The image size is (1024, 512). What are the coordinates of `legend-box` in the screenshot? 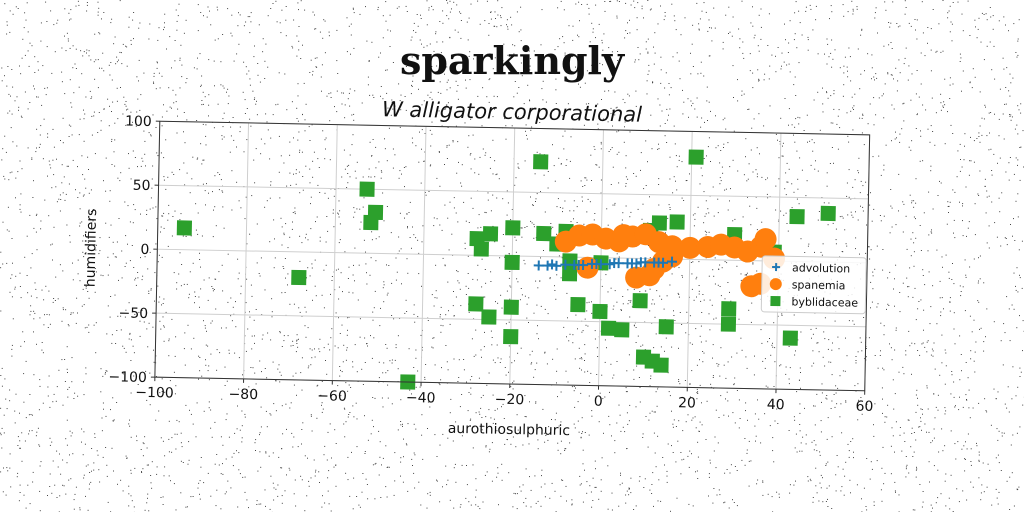 It's located at (813, 285).